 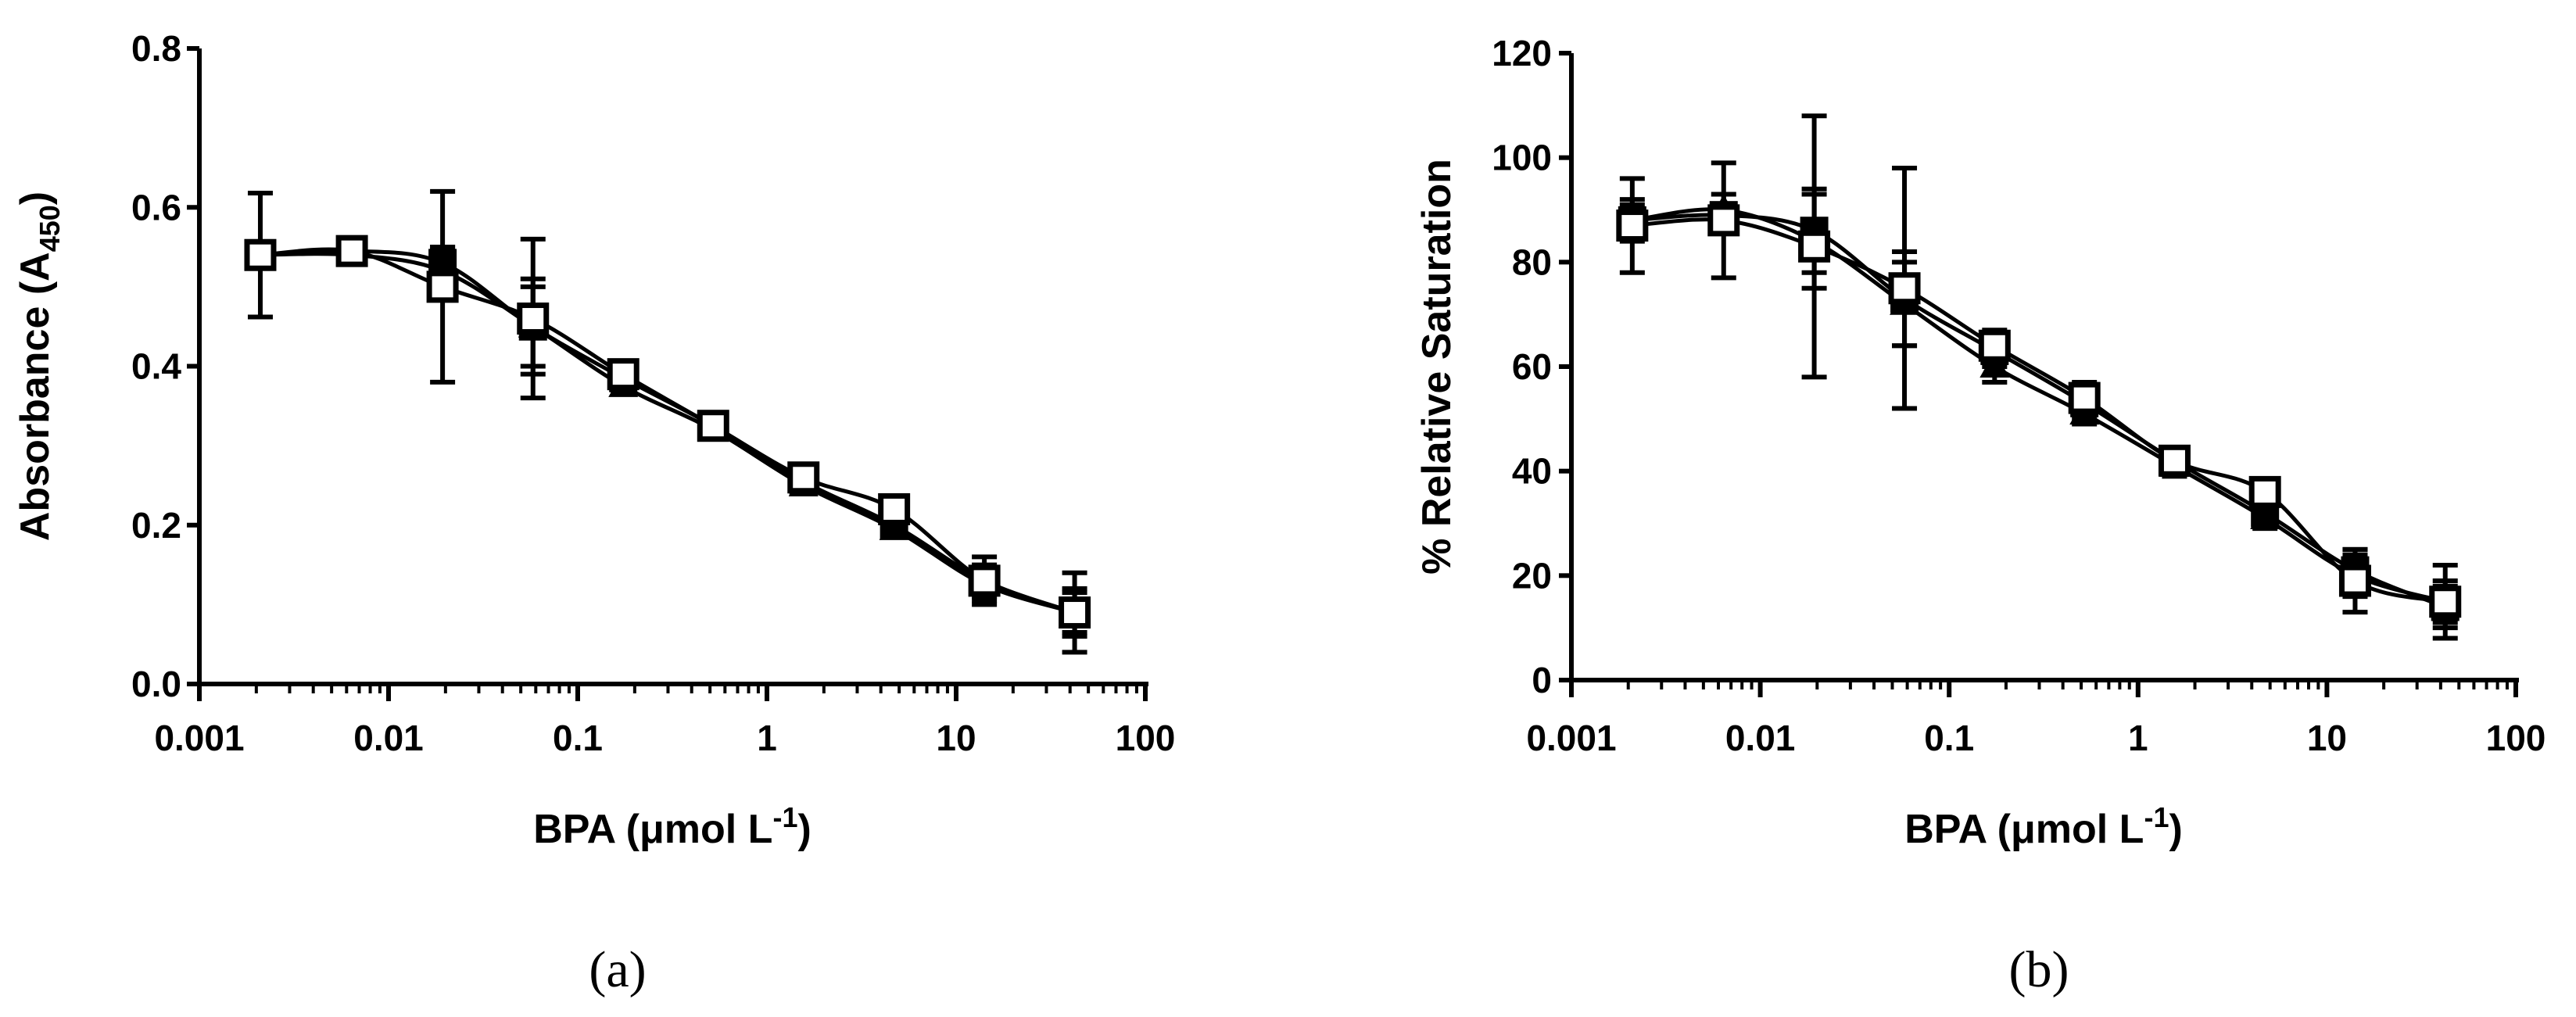 I want to click on y-tick-label: 0.2, so click(x=156, y=525).